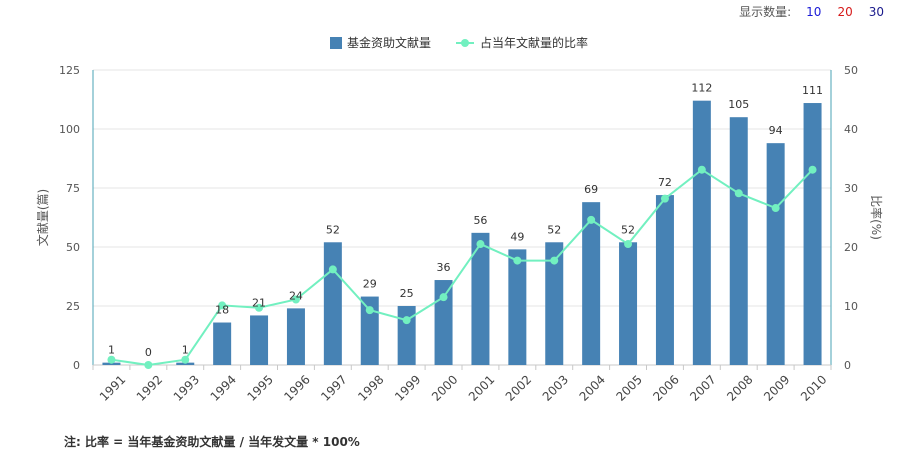 This screenshot has width=897, height=452. I want to click on bar-data-label: 36, so click(444, 267).